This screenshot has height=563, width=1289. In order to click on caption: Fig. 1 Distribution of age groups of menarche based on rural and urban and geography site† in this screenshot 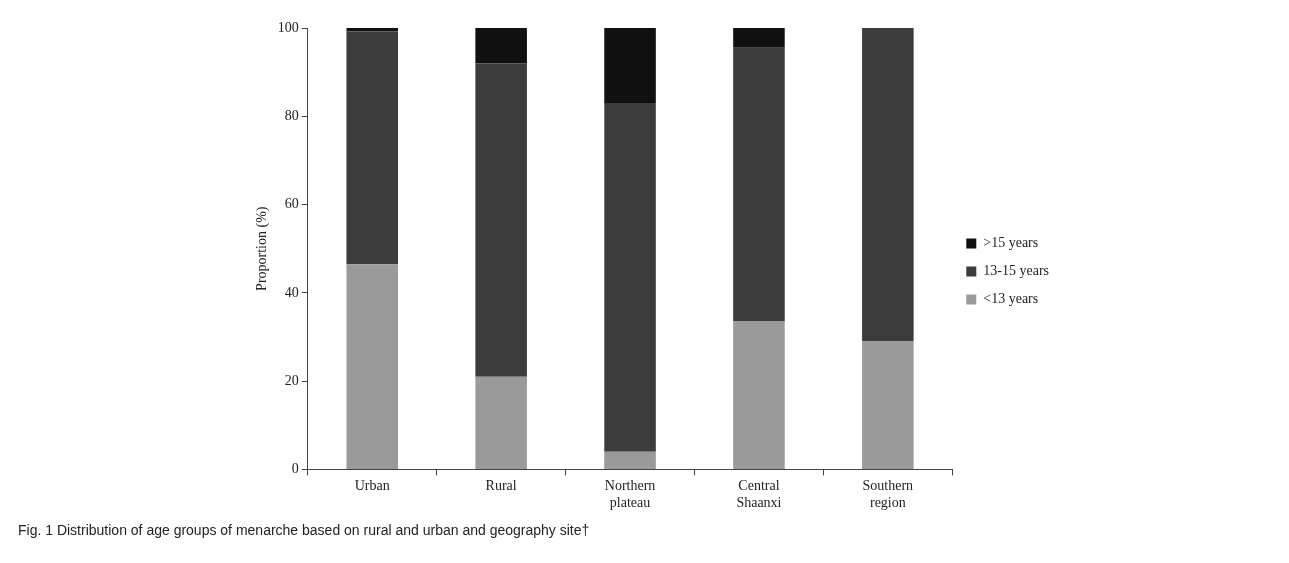, I will do `click(304, 530)`.